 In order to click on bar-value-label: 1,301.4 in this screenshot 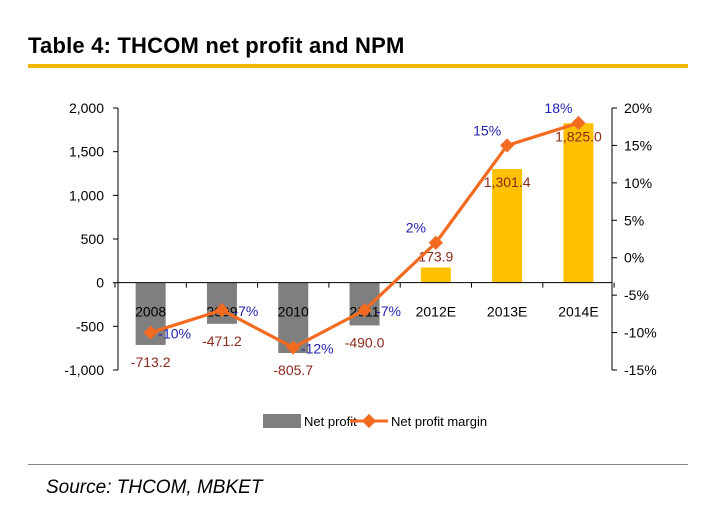, I will do `click(507, 182)`.